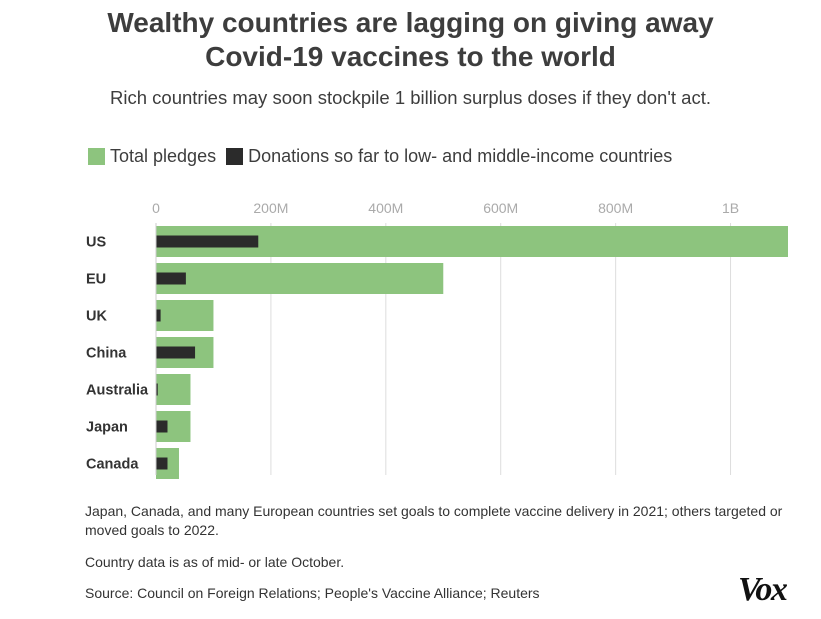  I want to click on category-label: EU, so click(96, 280).